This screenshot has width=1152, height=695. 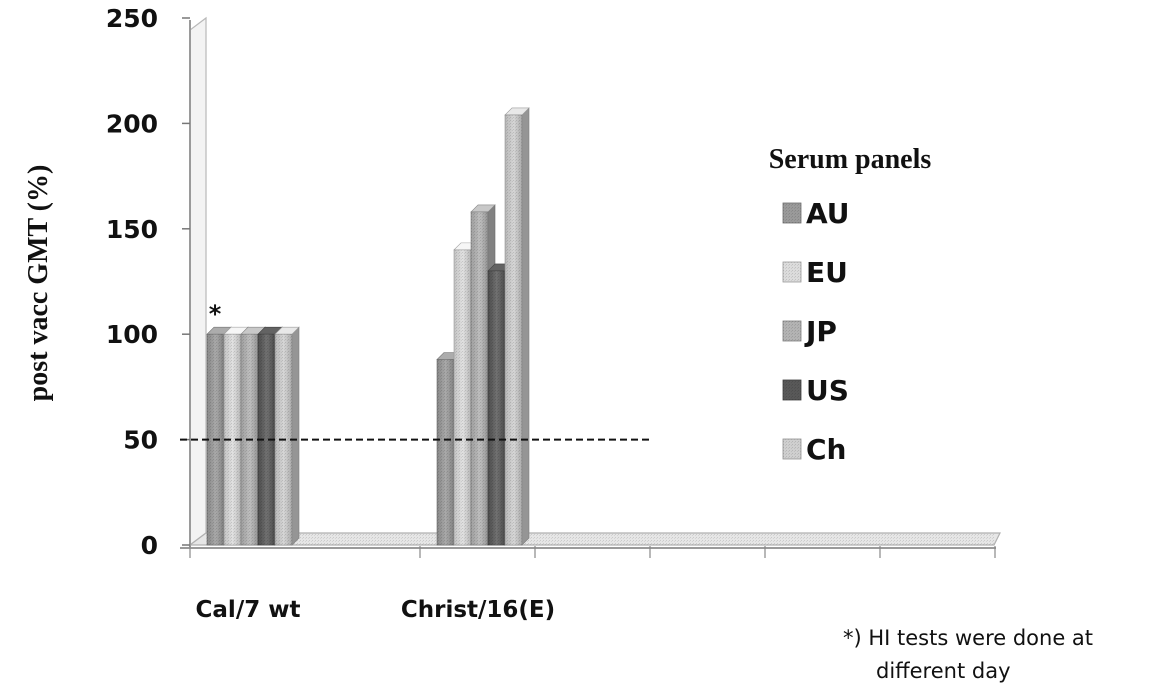 What do you see at coordinates (828, 213) in the screenshot?
I see `legend-label-au: AU` at bounding box center [828, 213].